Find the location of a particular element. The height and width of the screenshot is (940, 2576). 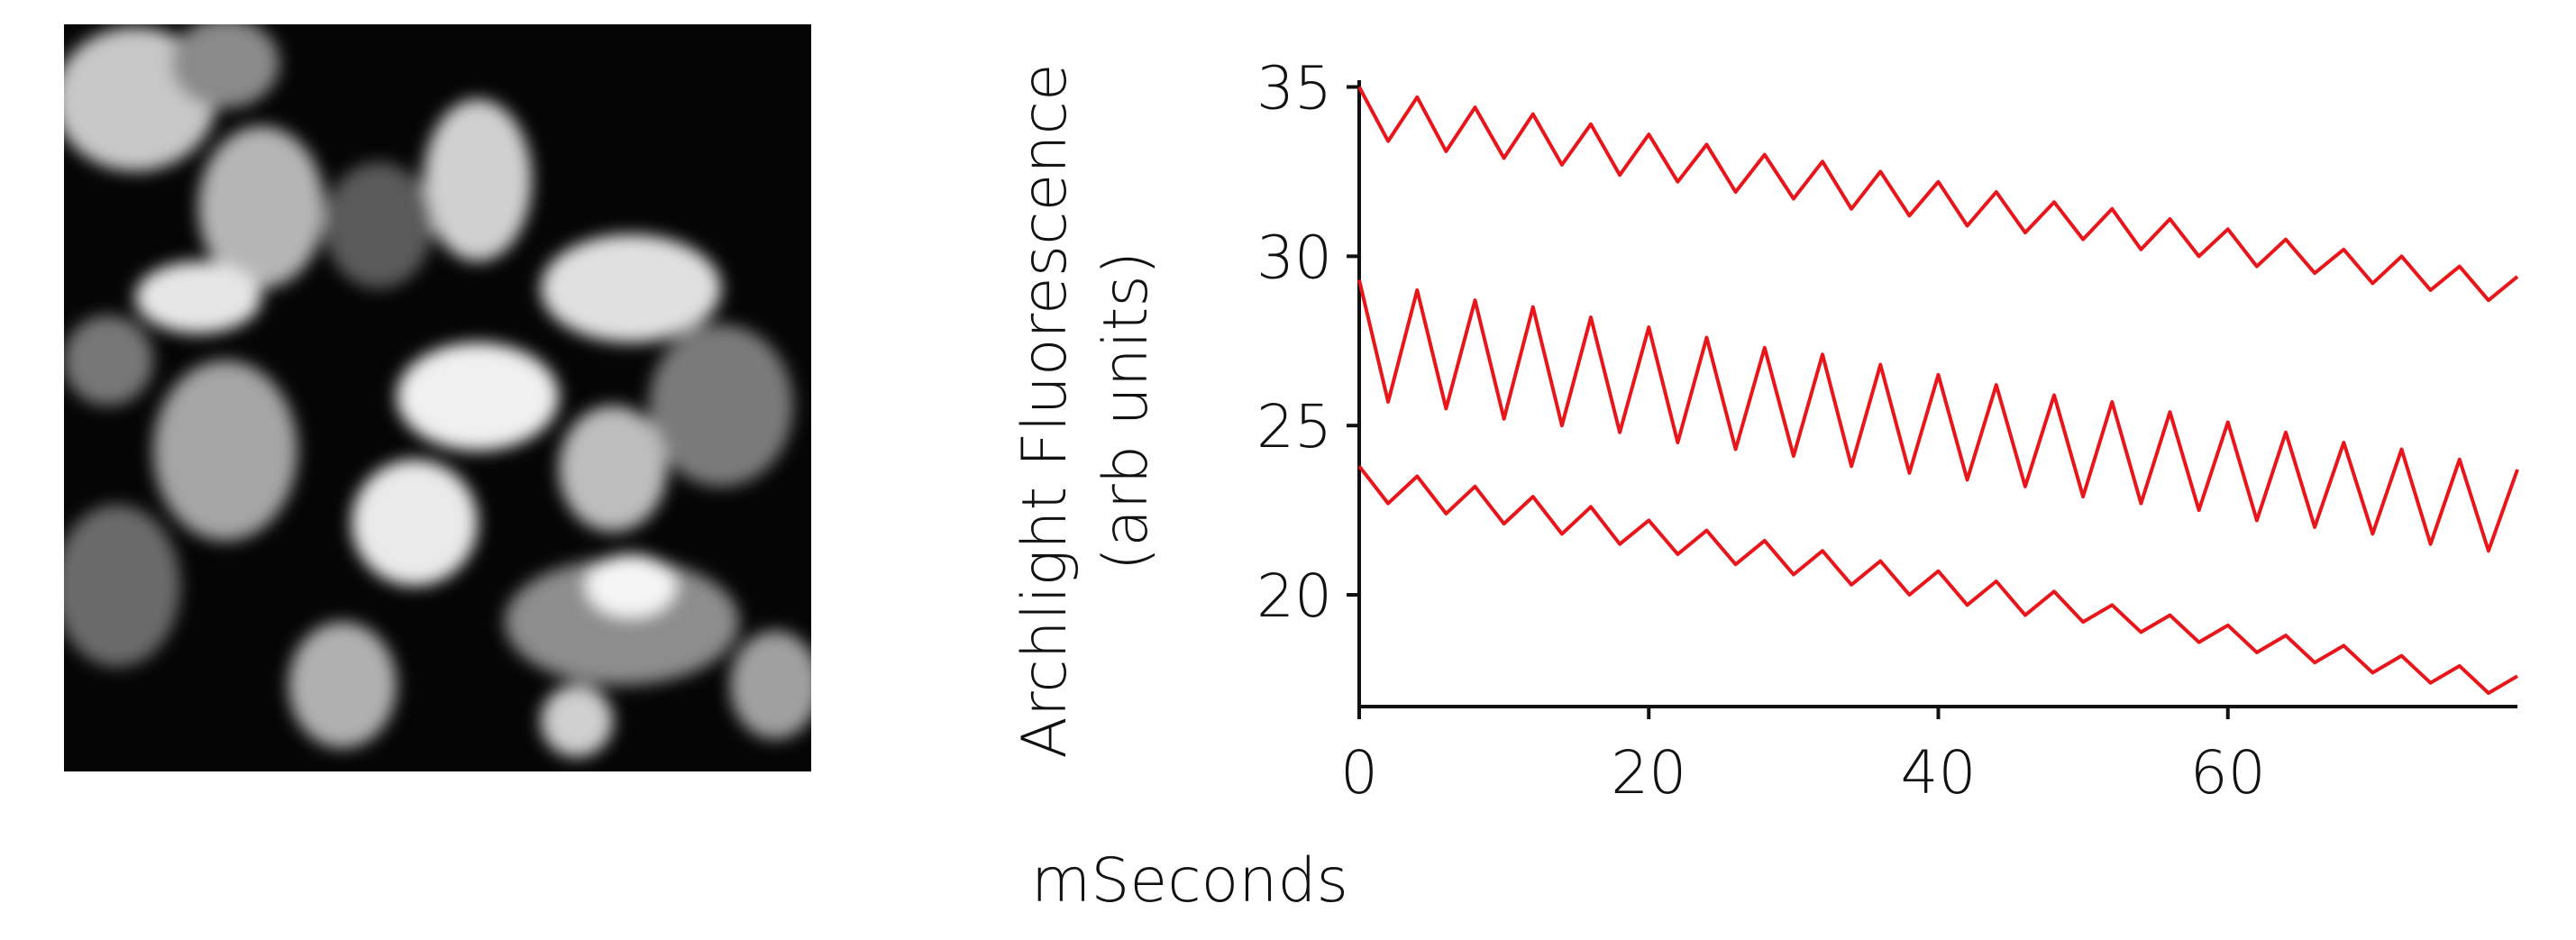

x-tick-label: 0 is located at coordinates (1359, 773).